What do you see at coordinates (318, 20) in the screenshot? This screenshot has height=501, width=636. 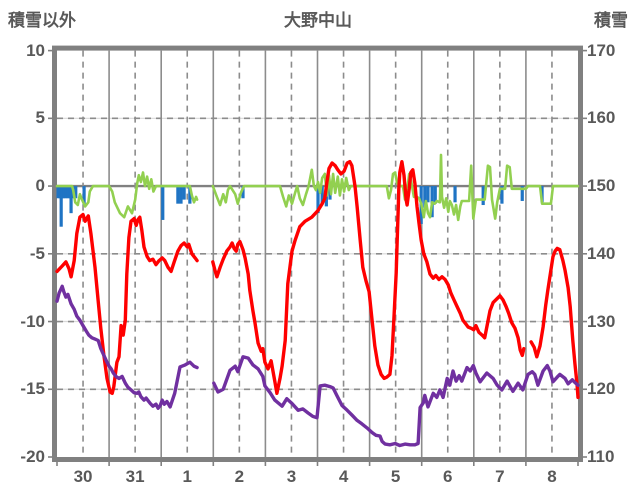 I see `chart-title: 大野中山` at bounding box center [318, 20].